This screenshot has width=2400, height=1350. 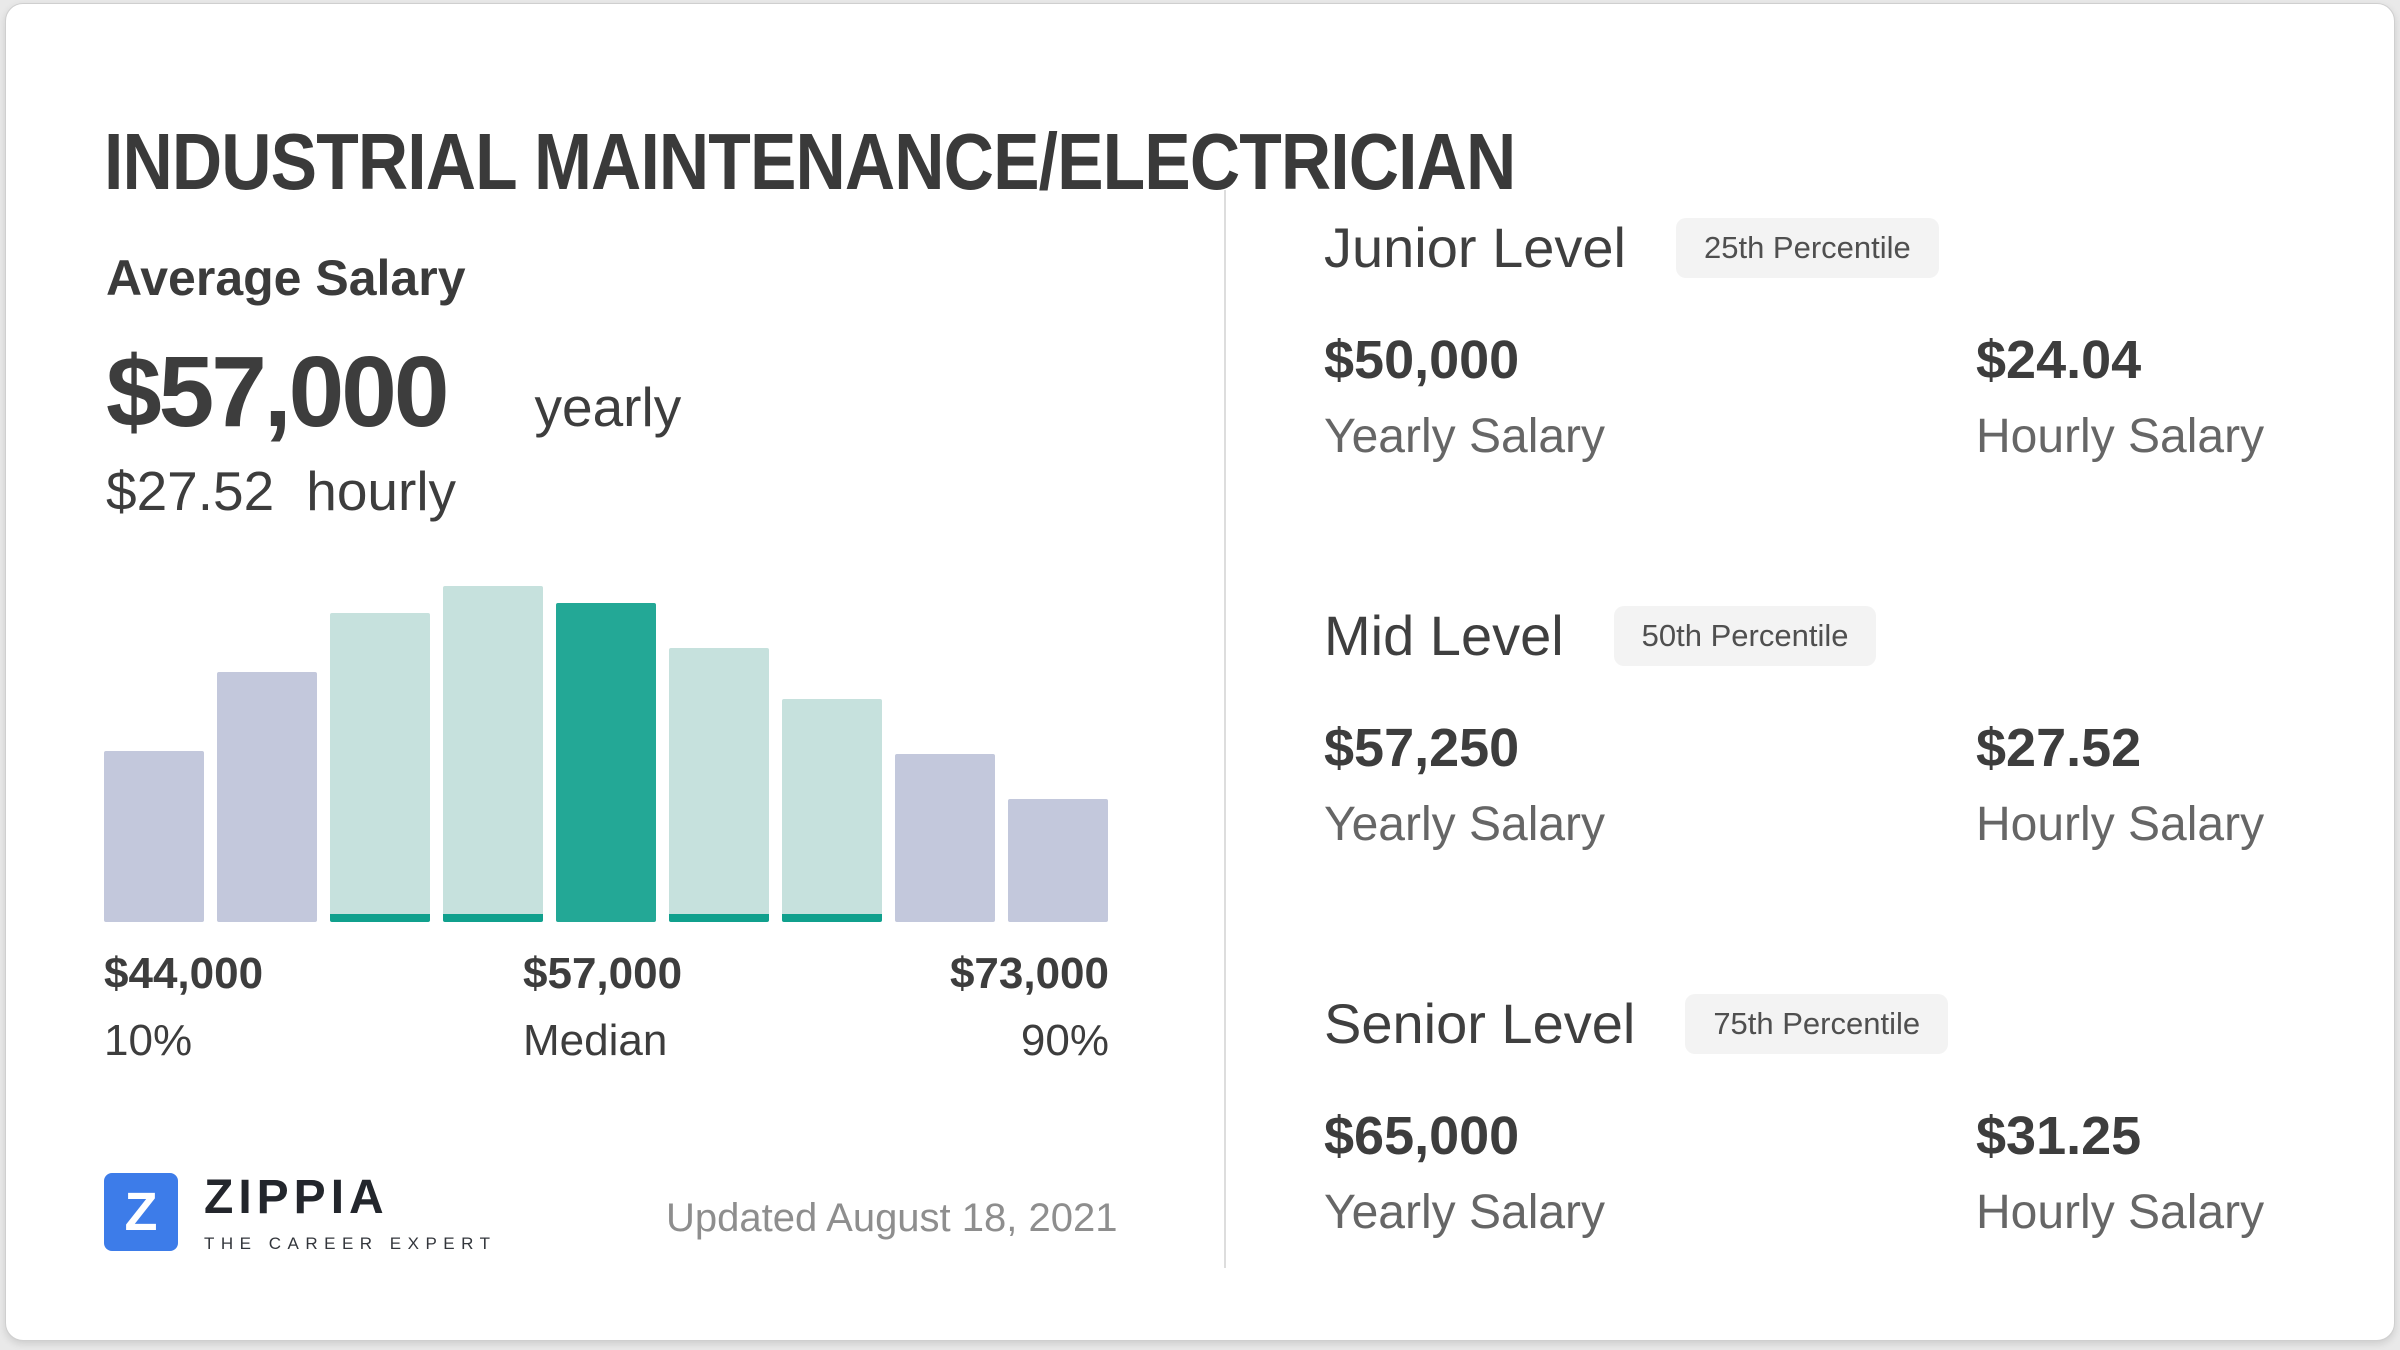 I want to click on level-title: Mid Level, so click(x=1444, y=635).